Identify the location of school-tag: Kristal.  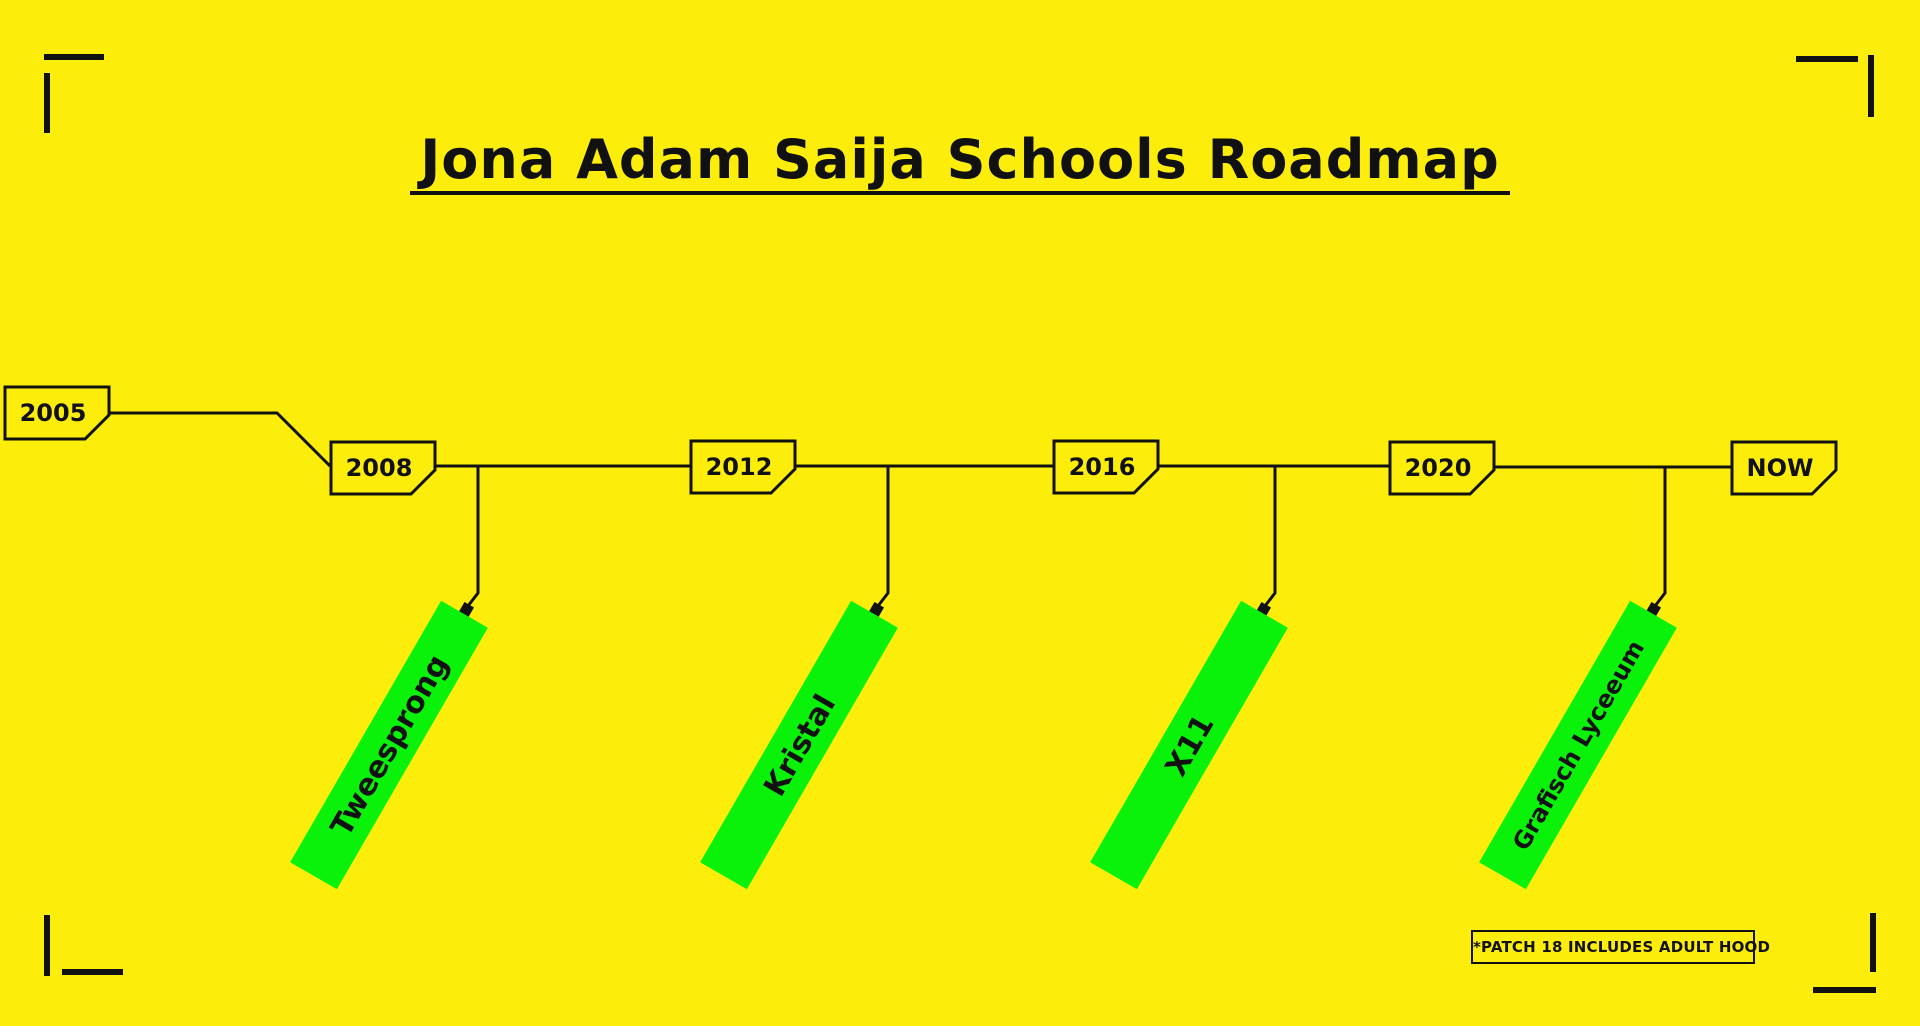
(799, 745).